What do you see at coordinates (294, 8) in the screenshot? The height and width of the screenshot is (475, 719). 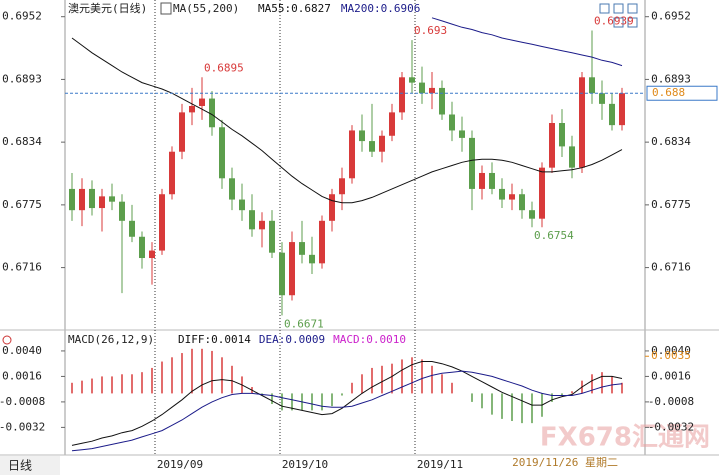 I see `legend-entry: MA55:0.6827` at bounding box center [294, 8].